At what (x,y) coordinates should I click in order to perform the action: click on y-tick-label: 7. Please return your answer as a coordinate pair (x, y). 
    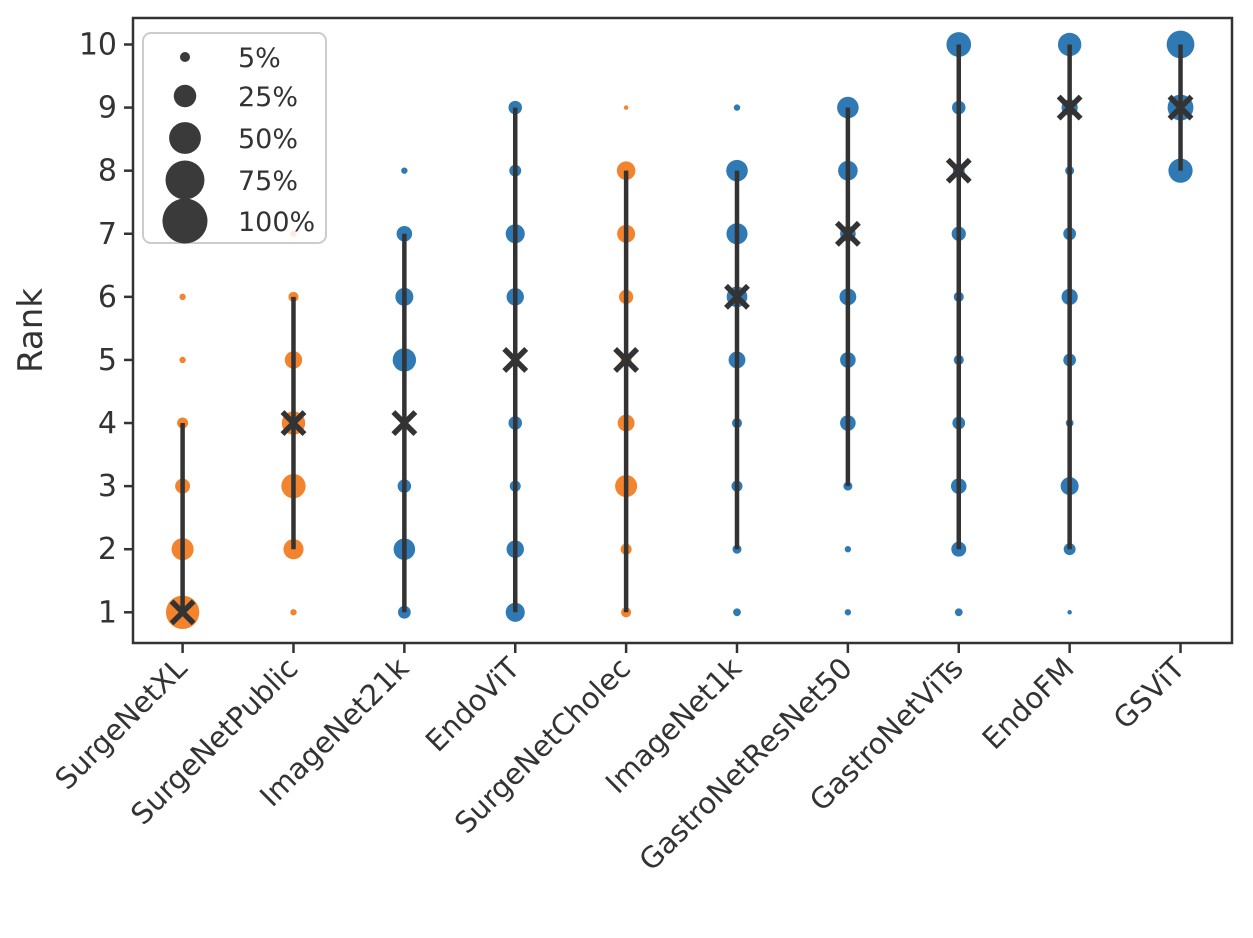
    Looking at the image, I should click on (107, 234).